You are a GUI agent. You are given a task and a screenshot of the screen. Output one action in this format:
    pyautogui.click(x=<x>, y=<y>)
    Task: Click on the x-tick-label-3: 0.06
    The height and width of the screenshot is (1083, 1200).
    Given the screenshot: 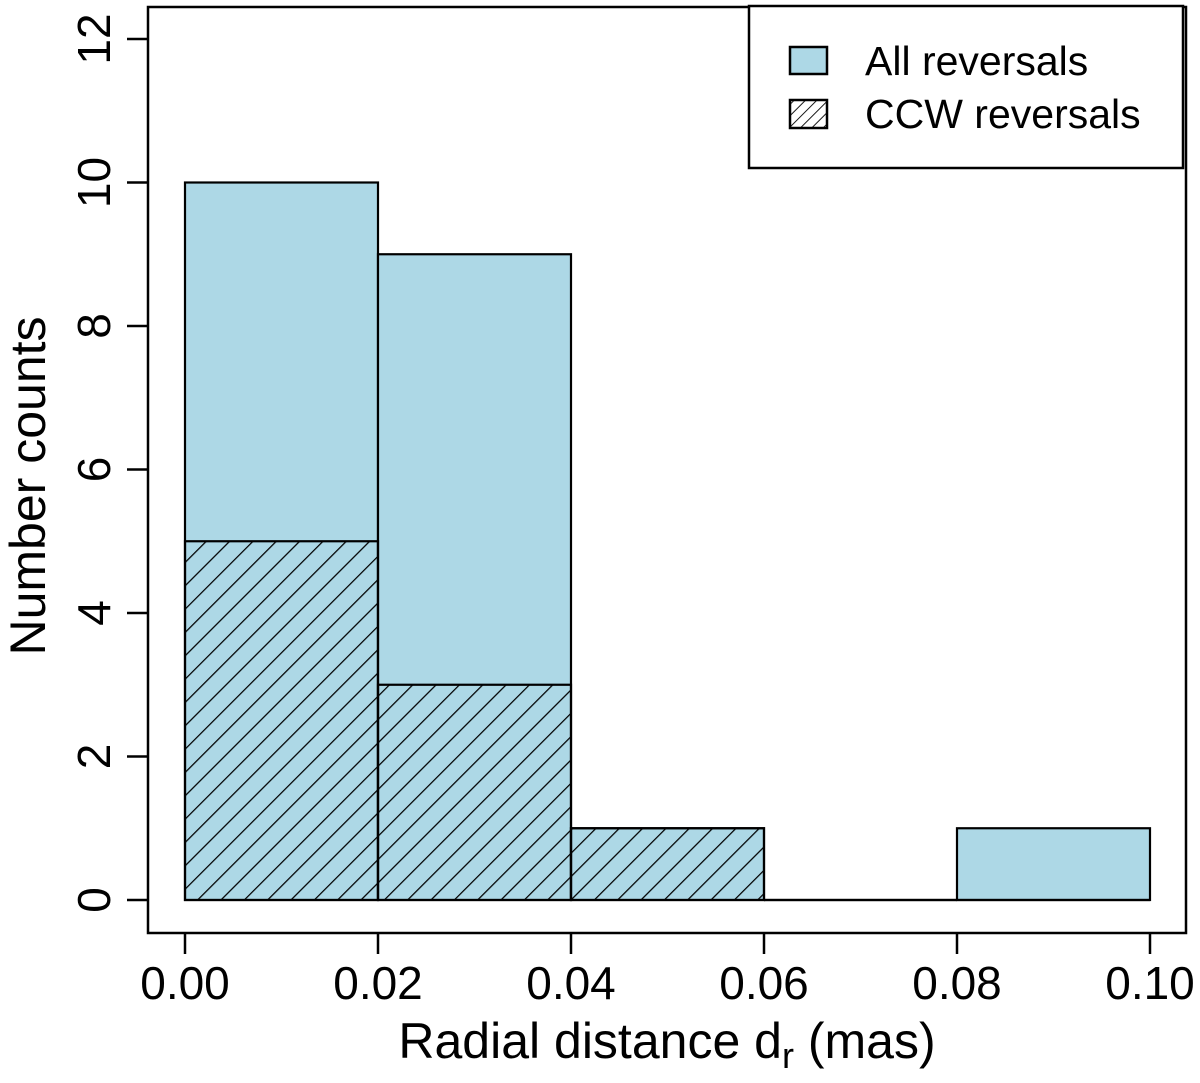 What is the action you would take?
    pyautogui.click(x=764, y=983)
    